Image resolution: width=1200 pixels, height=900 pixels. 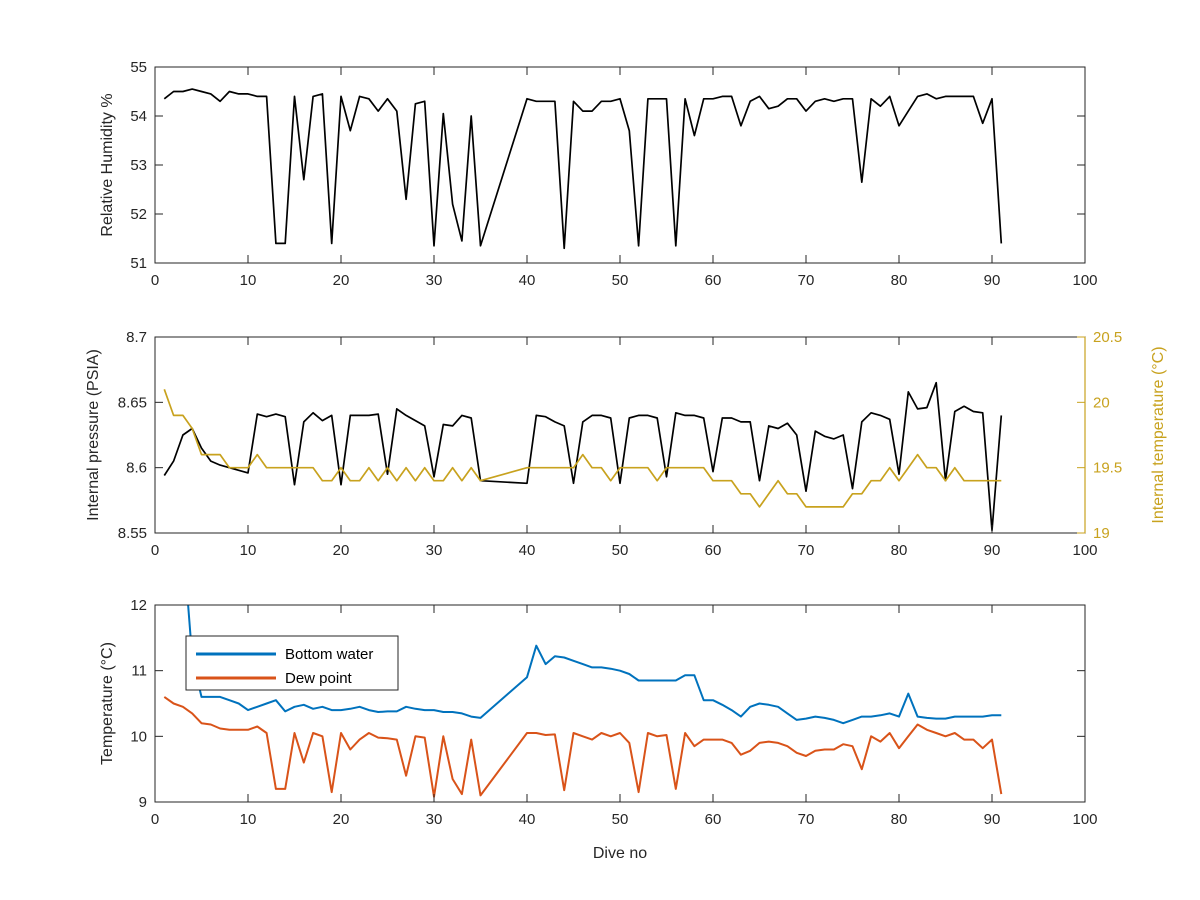 I want to click on y-axis-title: Relative Humidity %, so click(x=107, y=164).